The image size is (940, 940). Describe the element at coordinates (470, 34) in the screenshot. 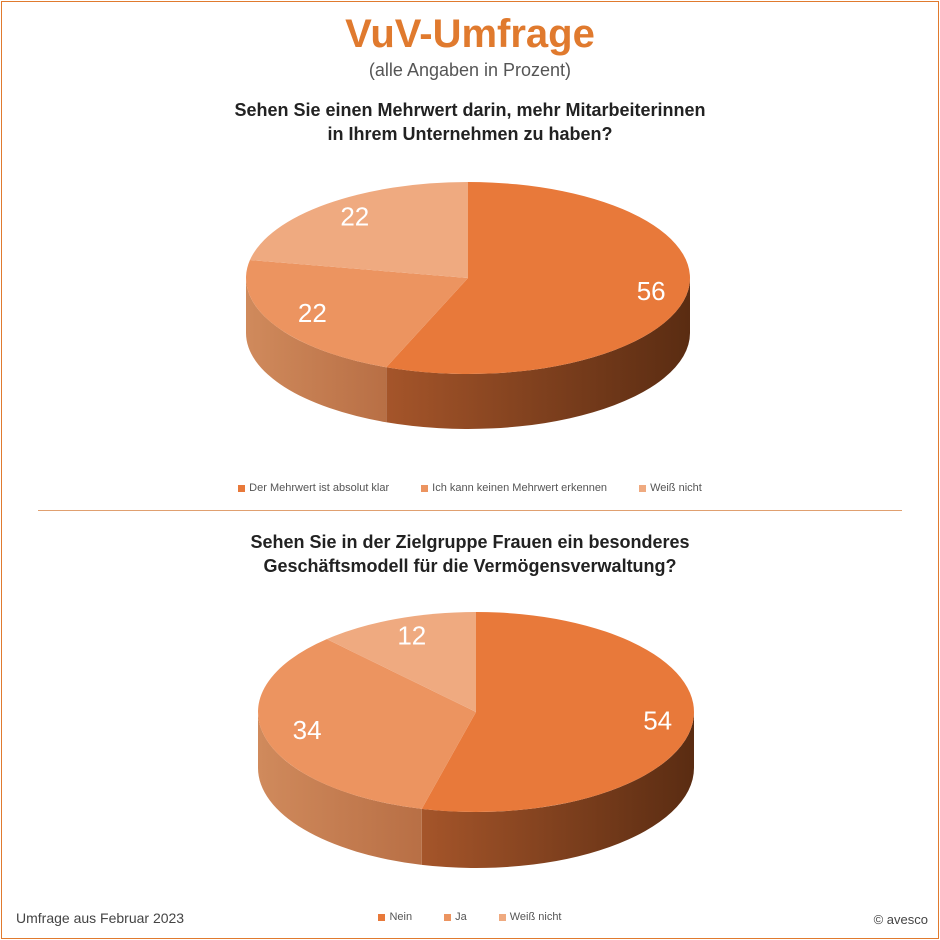

I see `page-title: VuV-Umfrage` at that location.